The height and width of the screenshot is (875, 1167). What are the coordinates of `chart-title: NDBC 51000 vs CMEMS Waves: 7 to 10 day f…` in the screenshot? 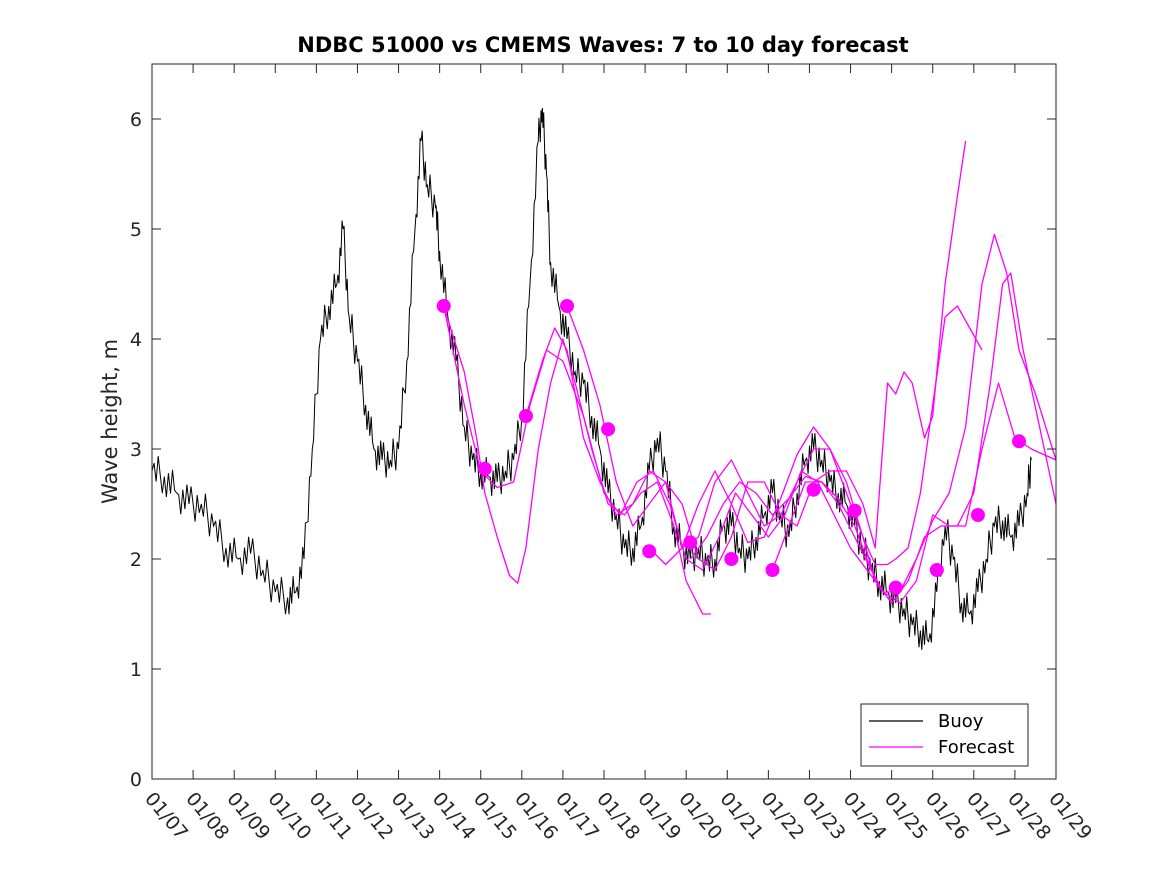 It's located at (602, 45).